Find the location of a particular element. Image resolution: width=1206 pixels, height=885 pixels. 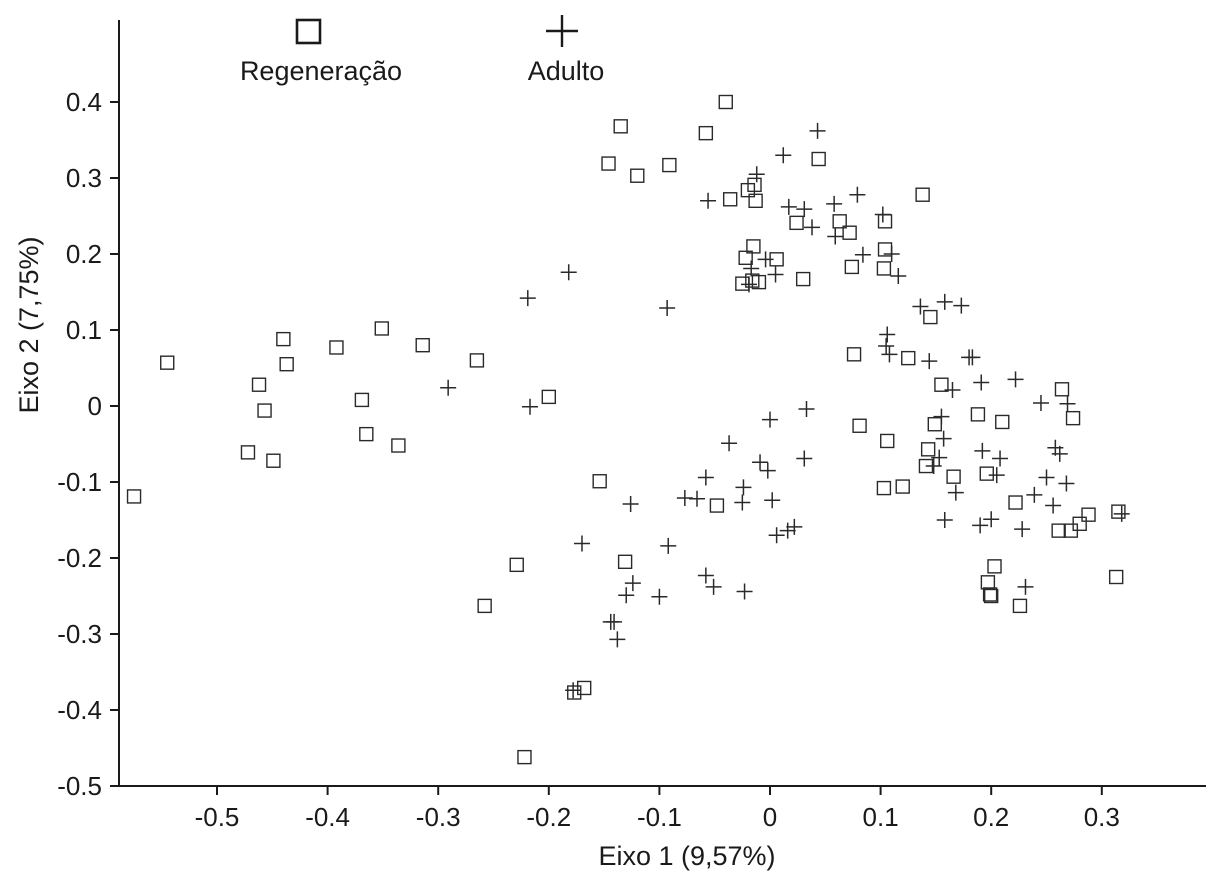

x-axis-ticks: -0.5 -0.4 -0.3 -0.2 -0.1 0 0.1 0.2 0.3 is located at coordinates (657, 809).